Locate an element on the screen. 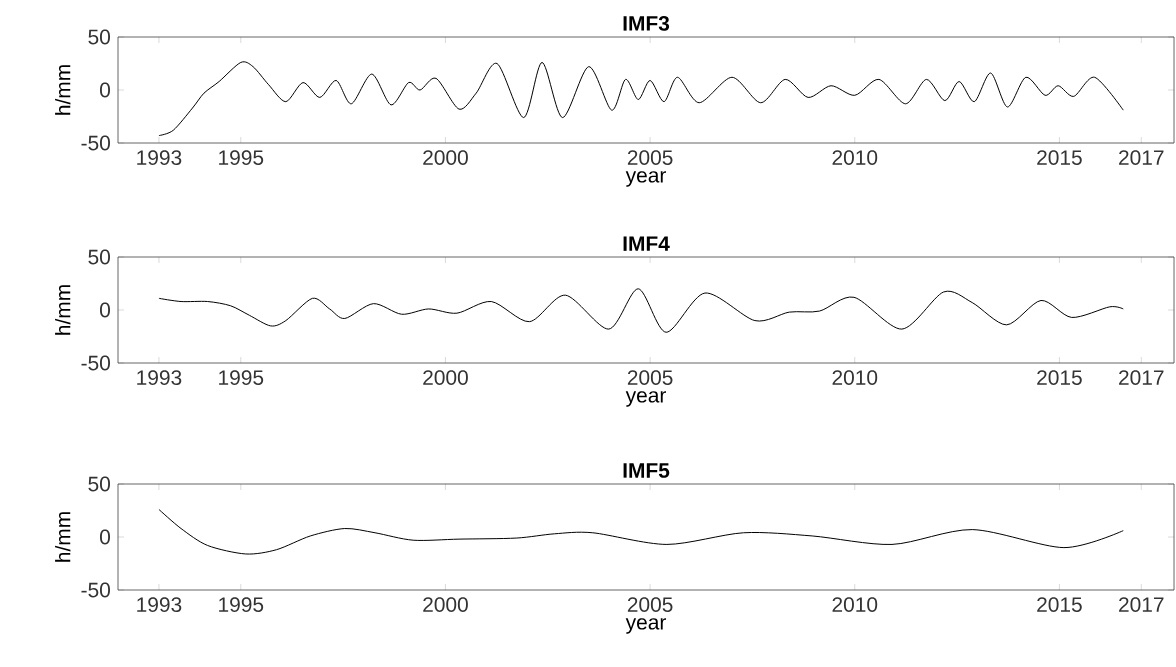 This screenshot has width=1176, height=667. chart-title: IMF3 is located at coordinates (646, 23).